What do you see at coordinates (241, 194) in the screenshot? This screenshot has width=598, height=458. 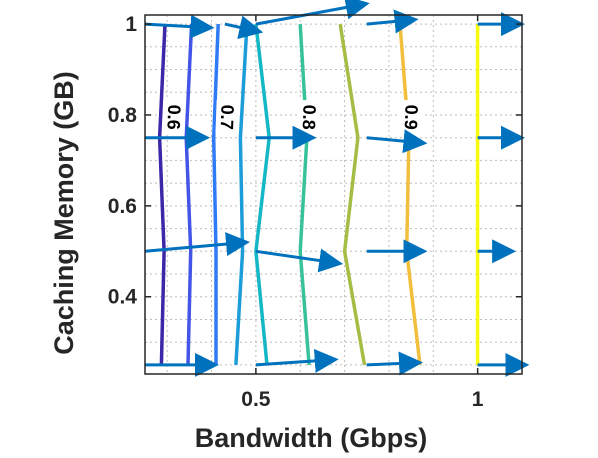 I see `contour-line-0.72` at bounding box center [241, 194].